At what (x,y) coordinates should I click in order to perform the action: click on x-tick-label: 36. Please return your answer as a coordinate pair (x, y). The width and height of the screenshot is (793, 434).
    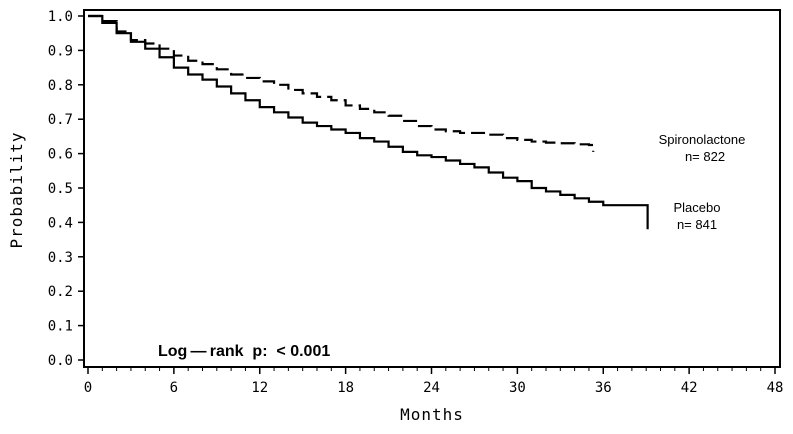
    Looking at the image, I should click on (603, 388).